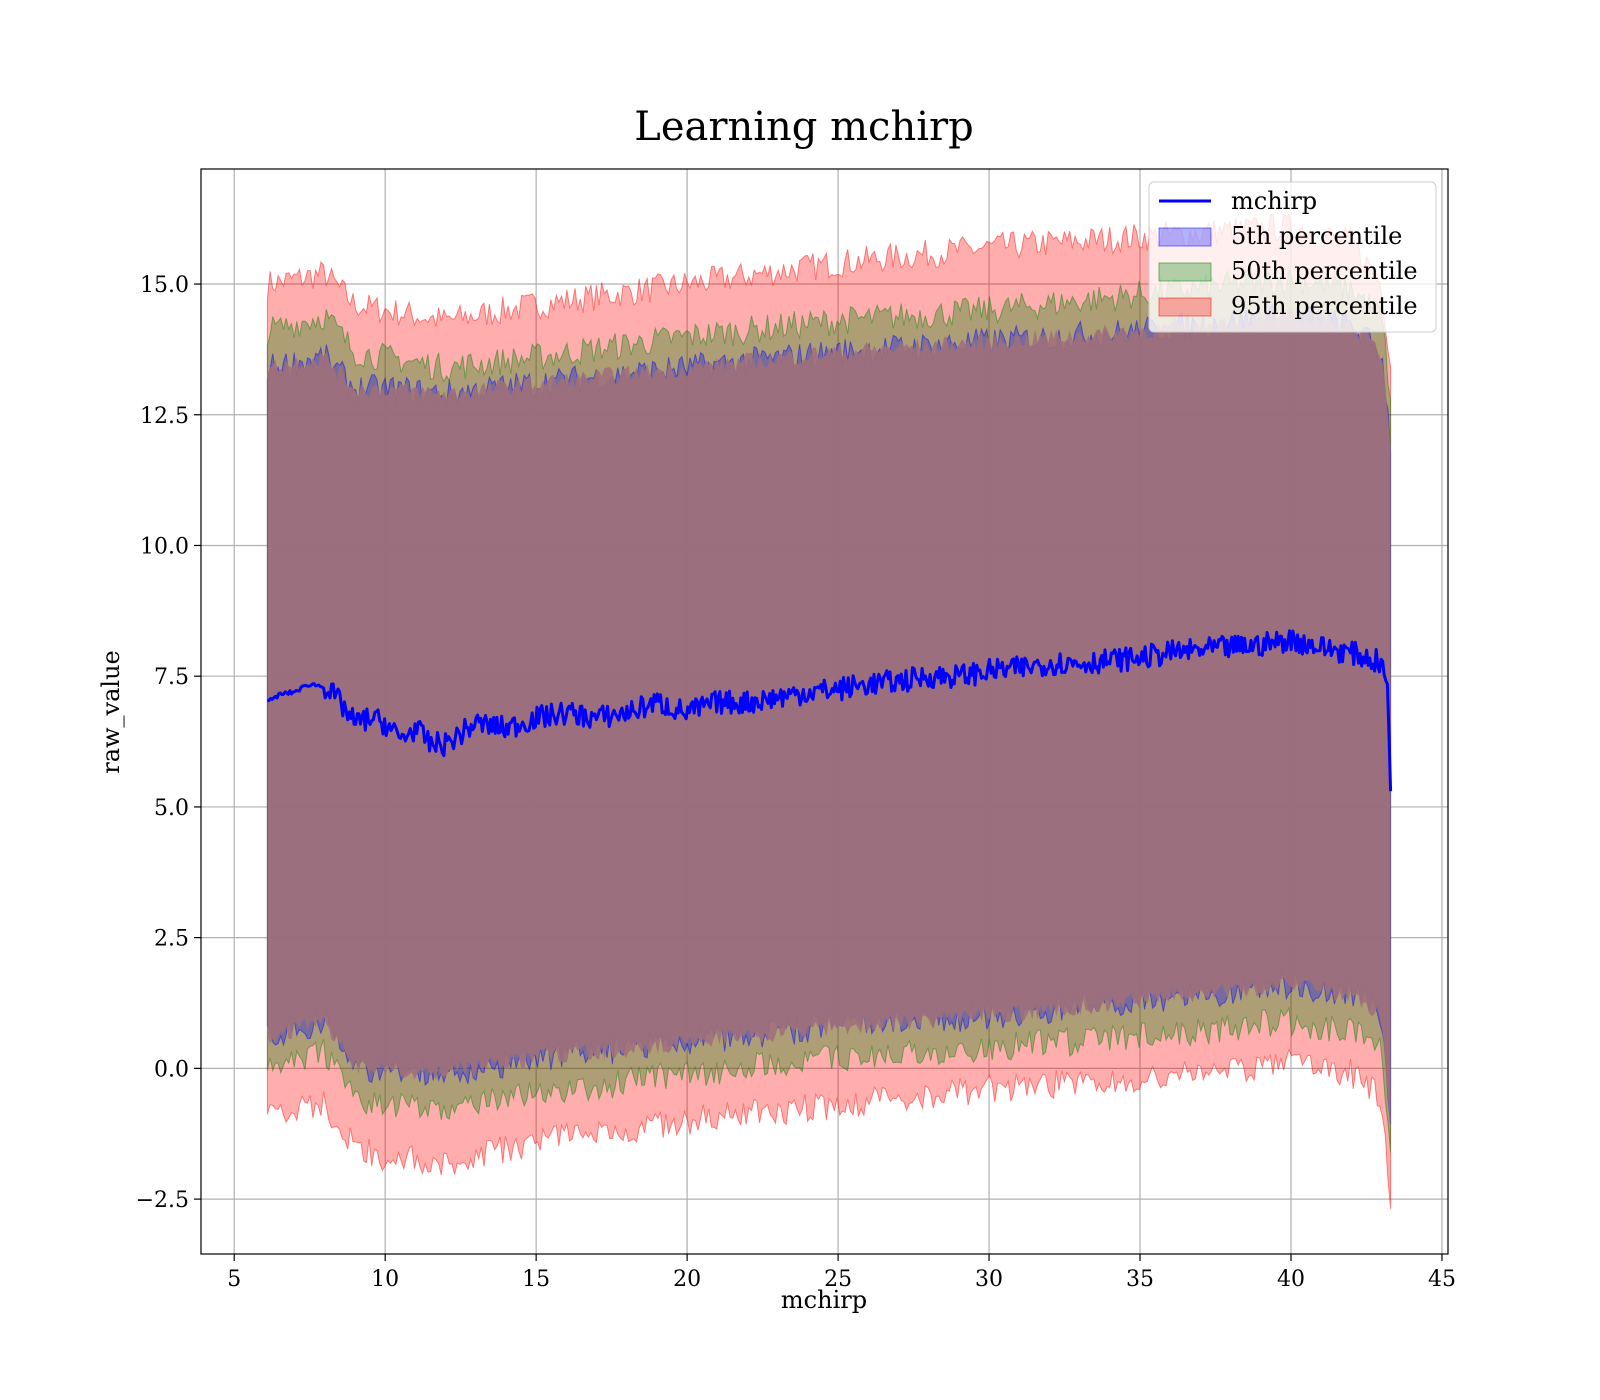 Image resolution: width=1600 pixels, height=1400 pixels. I want to click on legend-box, so click(1292, 257).